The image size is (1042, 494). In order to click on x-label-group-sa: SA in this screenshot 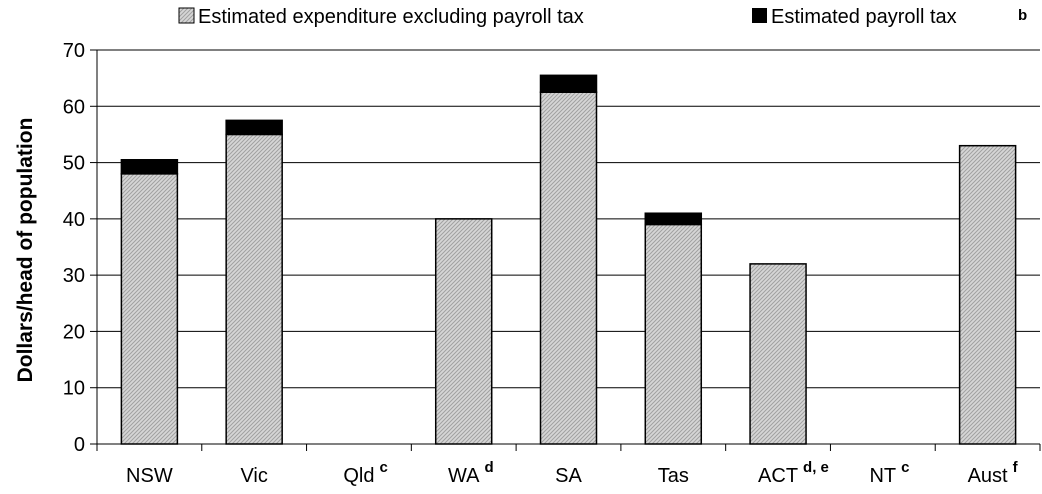, I will do `click(568, 476)`.